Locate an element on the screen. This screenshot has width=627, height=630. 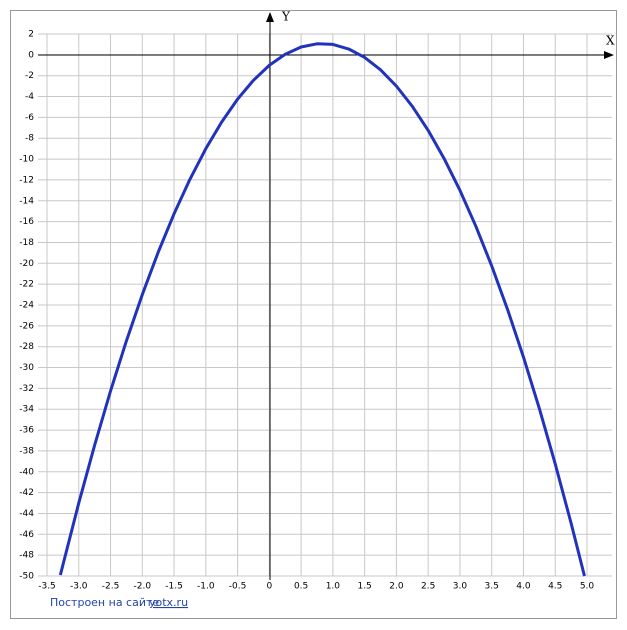
y-tick-label: 0 is located at coordinates (31, 55).